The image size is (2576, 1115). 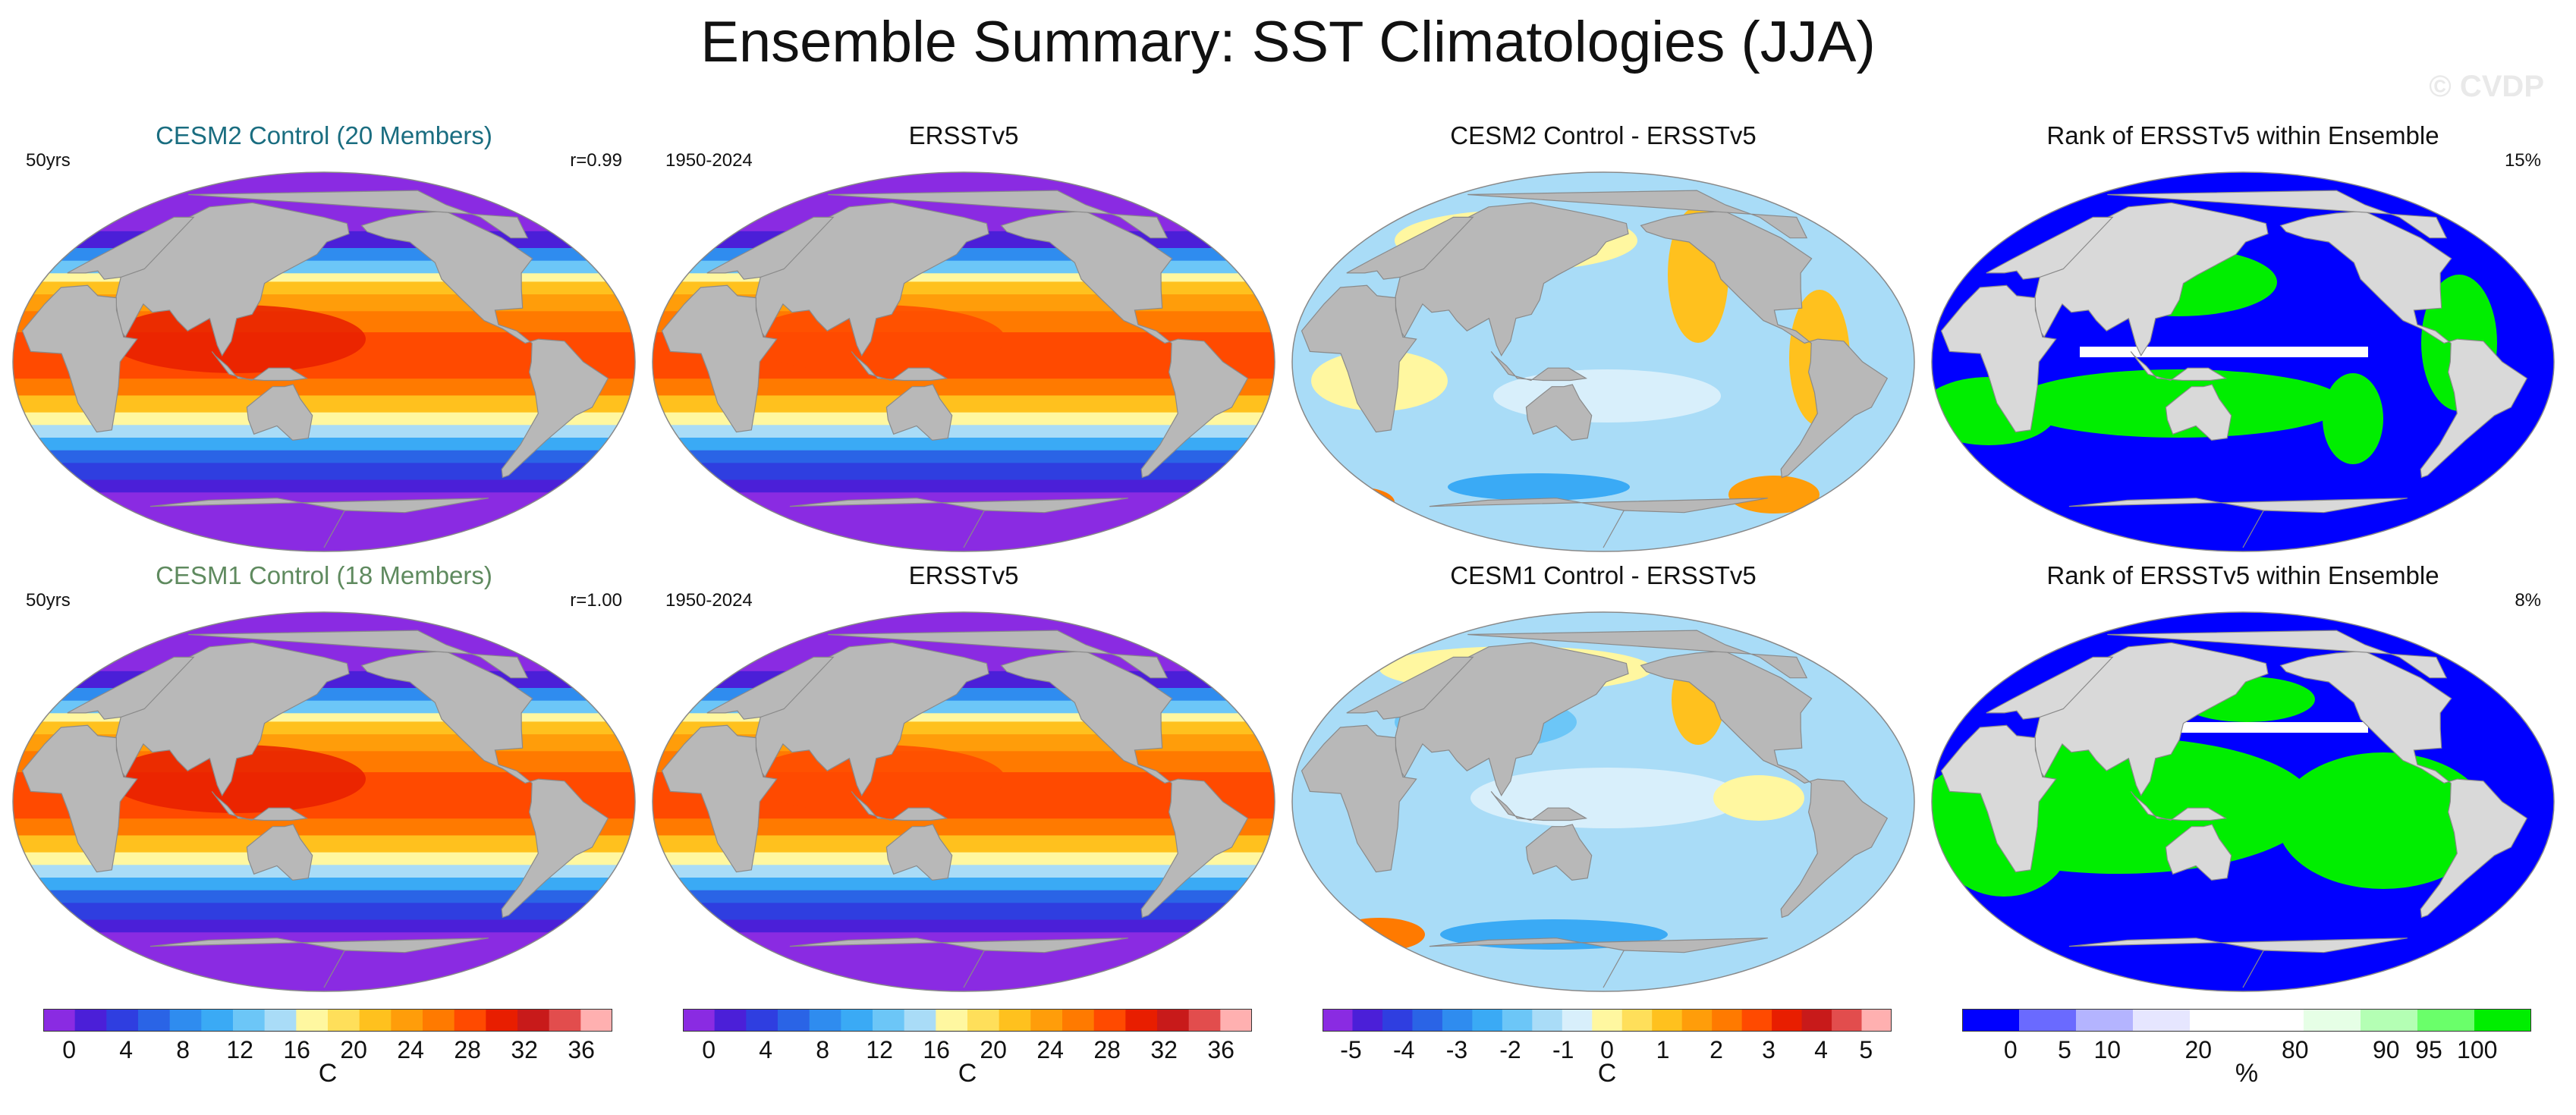 I want to click on rank-white-band, so click(x=2224, y=352).